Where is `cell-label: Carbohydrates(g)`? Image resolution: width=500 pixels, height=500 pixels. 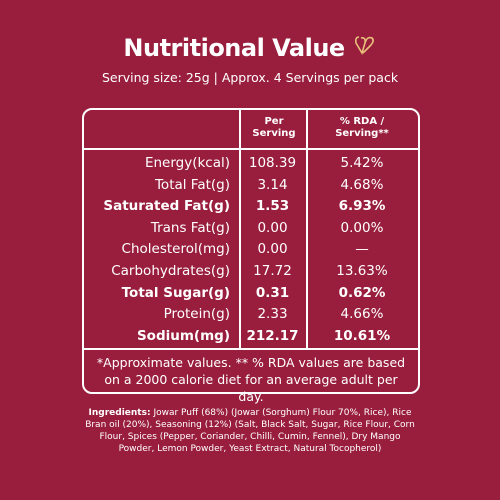 cell-label: Carbohydrates(g) is located at coordinates (170, 271).